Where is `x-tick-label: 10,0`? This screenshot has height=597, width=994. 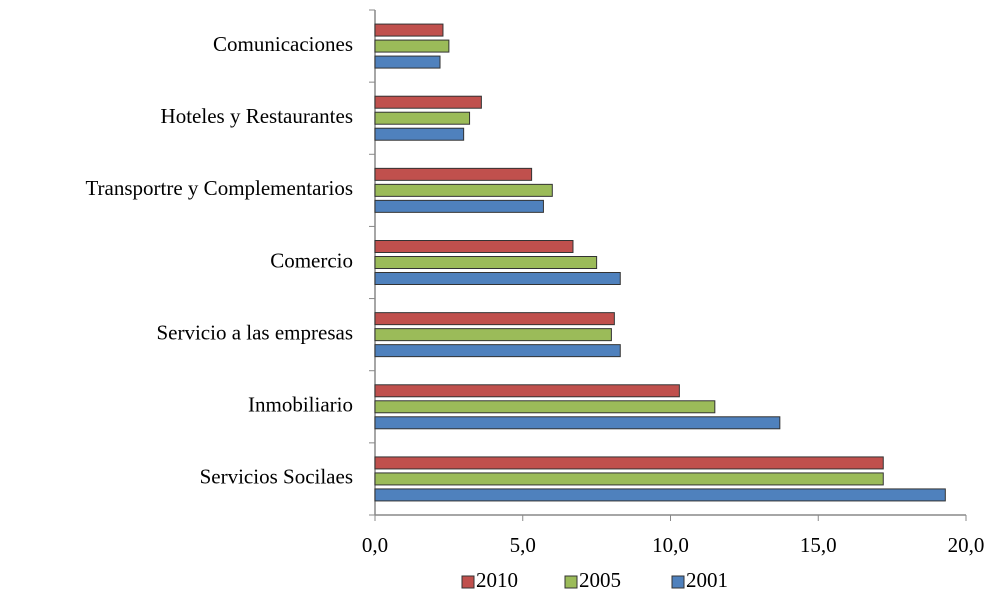 x-tick-label: 10,0 is located at coordinates (670, 545).